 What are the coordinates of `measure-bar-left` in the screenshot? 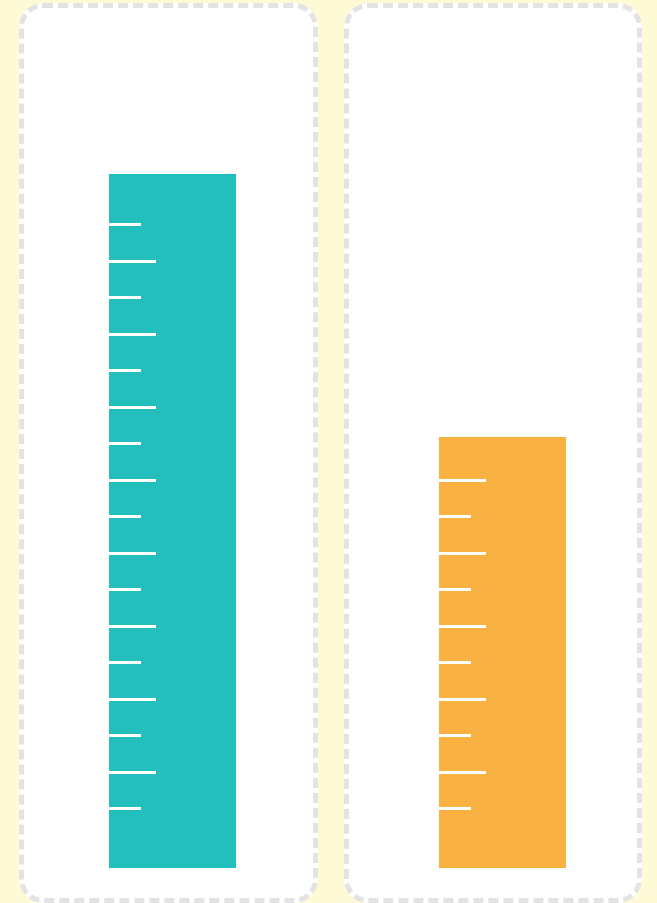 It's located at (172, 521).